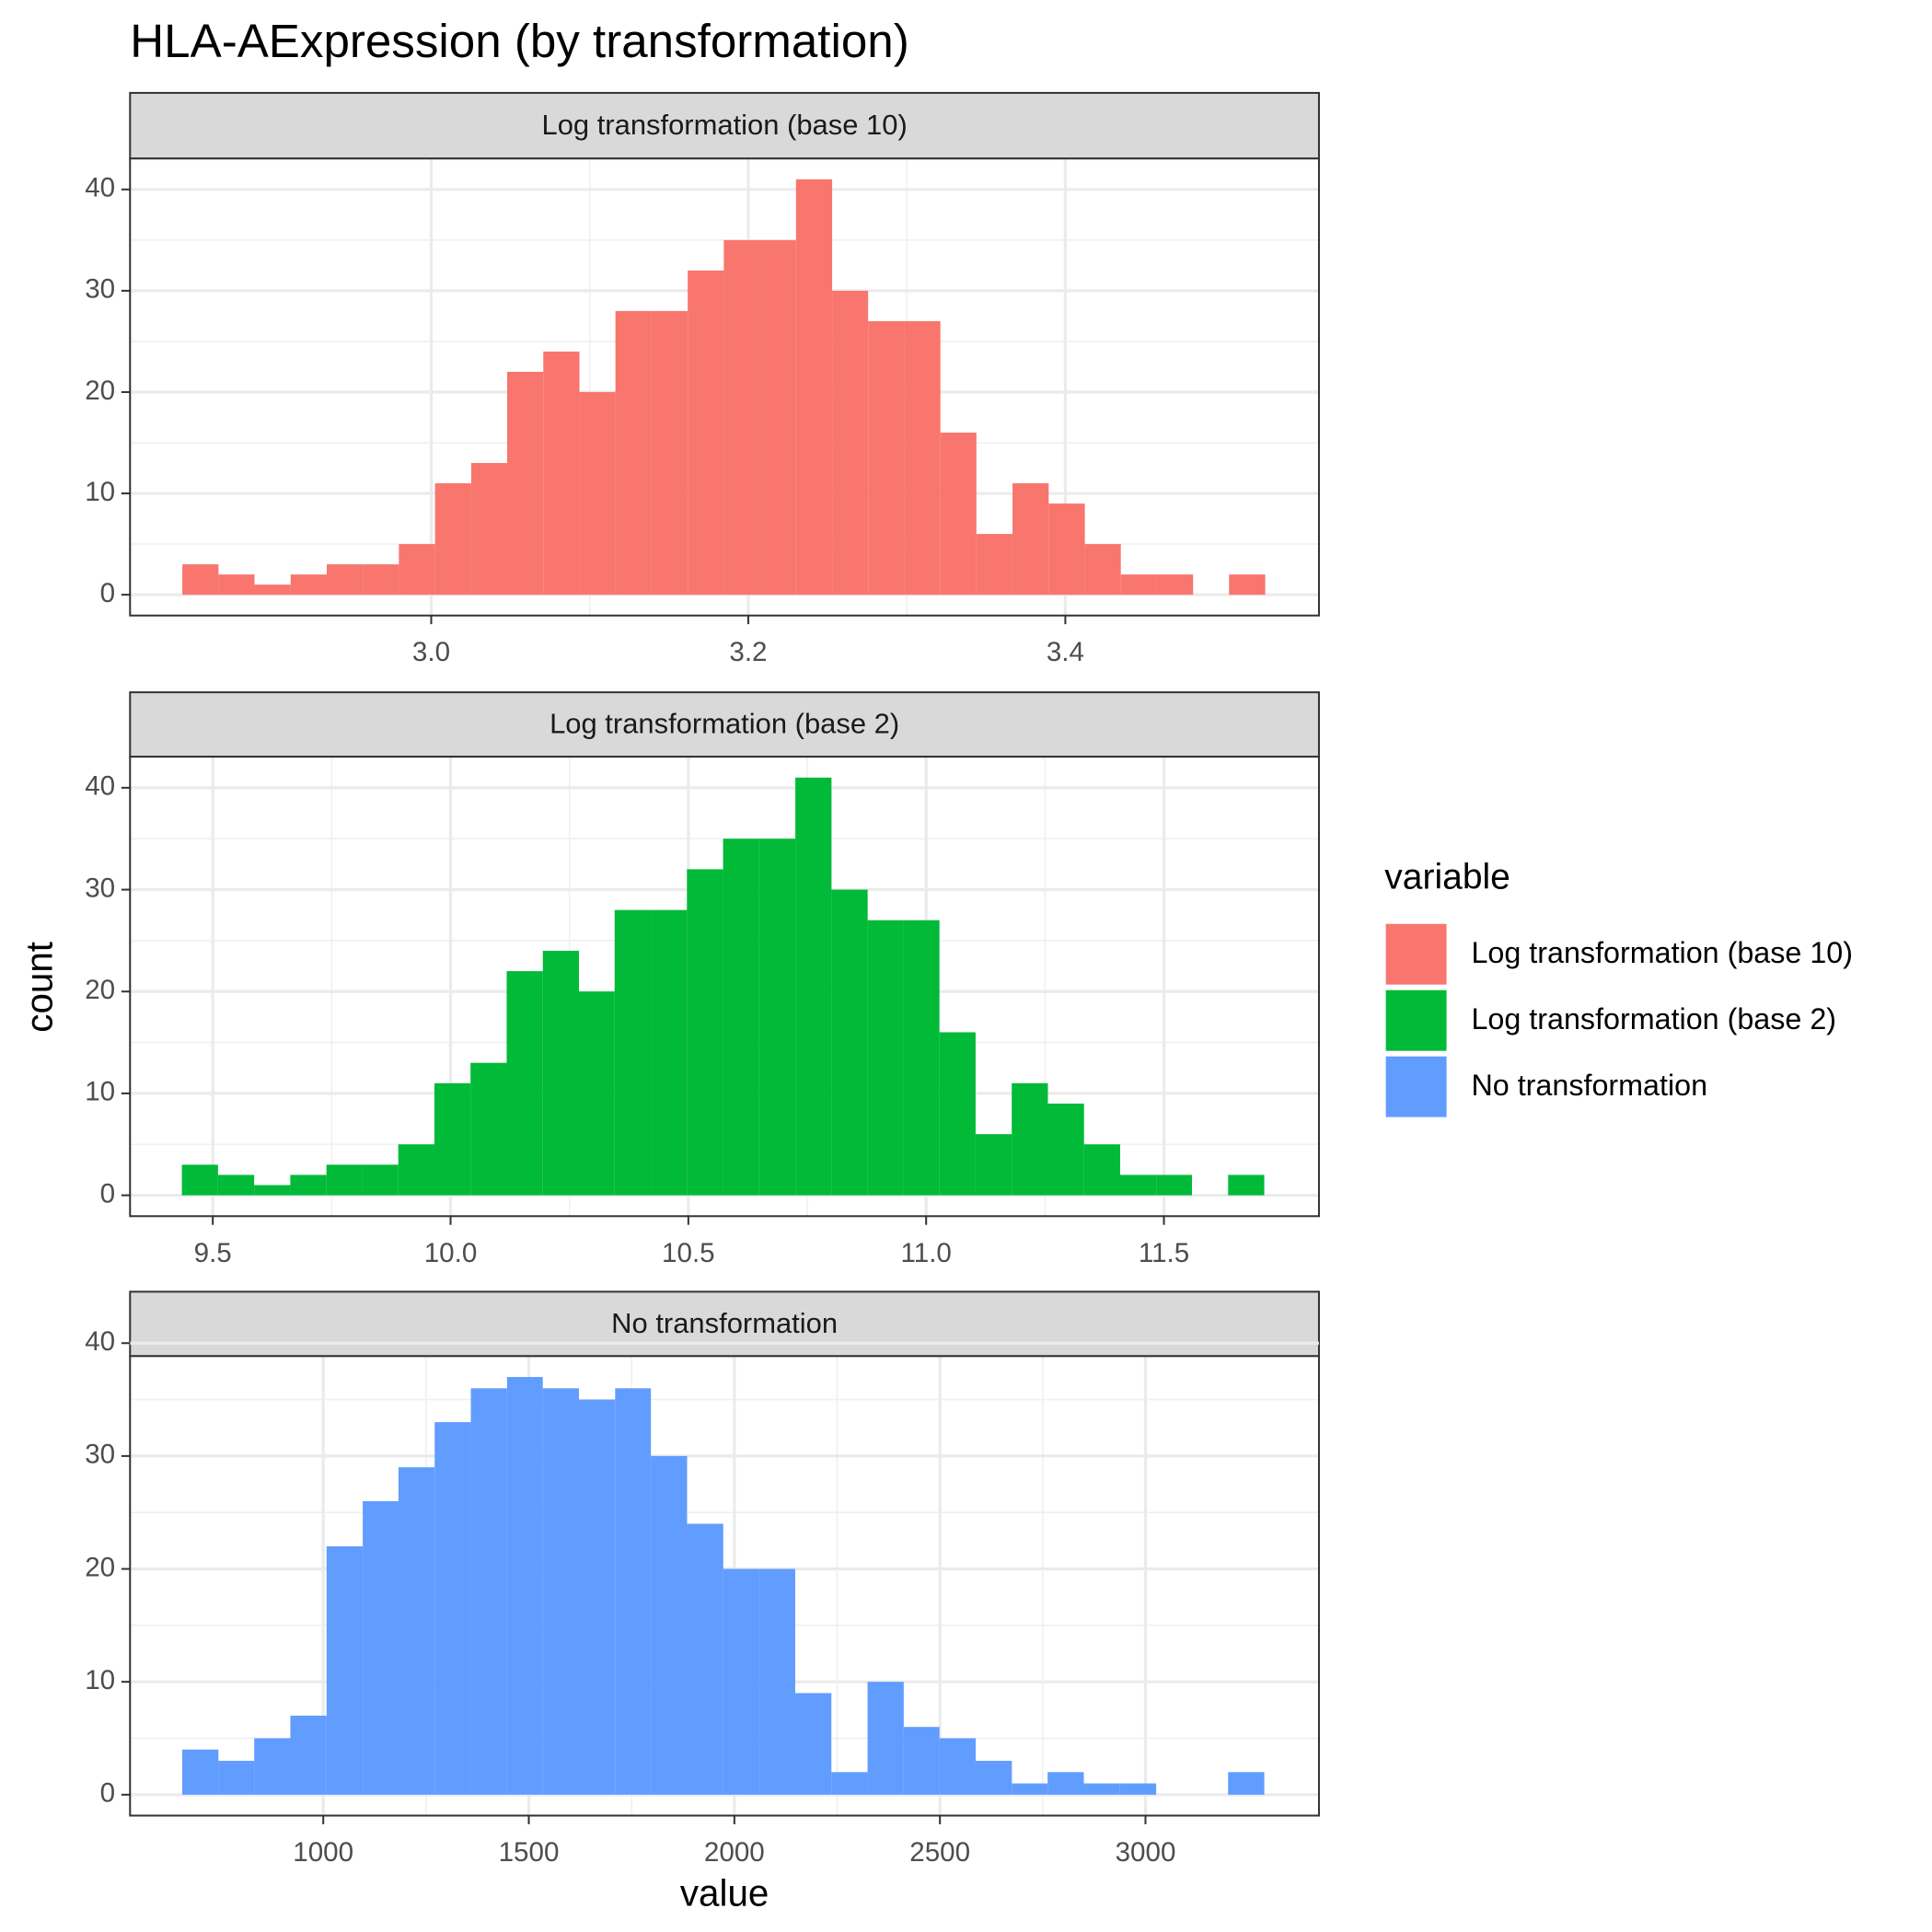 This screenshot has height=1932, width=1932. I want to click on x-tick-label: 3.2, so click(748, 652).